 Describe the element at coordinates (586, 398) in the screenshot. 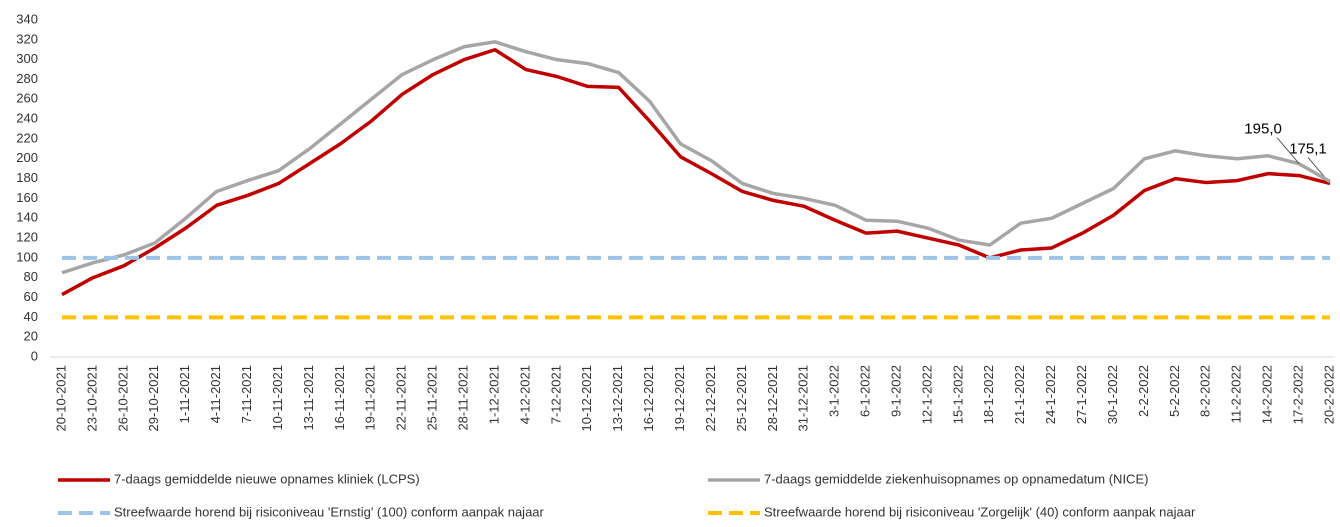

I see `x-tick-label: 10-12-2021` at that location.